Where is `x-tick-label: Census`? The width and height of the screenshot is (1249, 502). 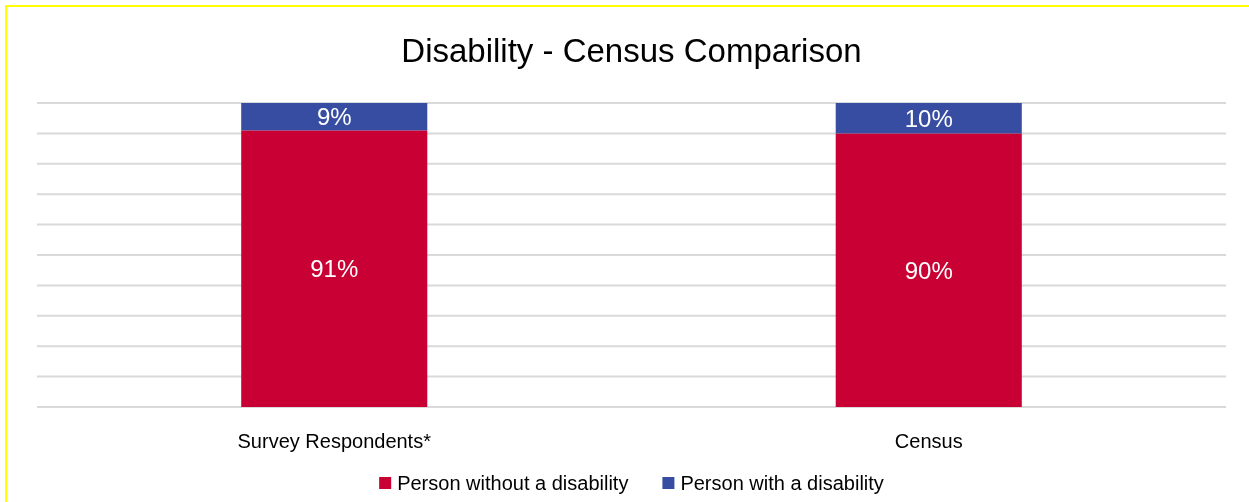 x-tick-label: Census is located at coordinates (928, 441).